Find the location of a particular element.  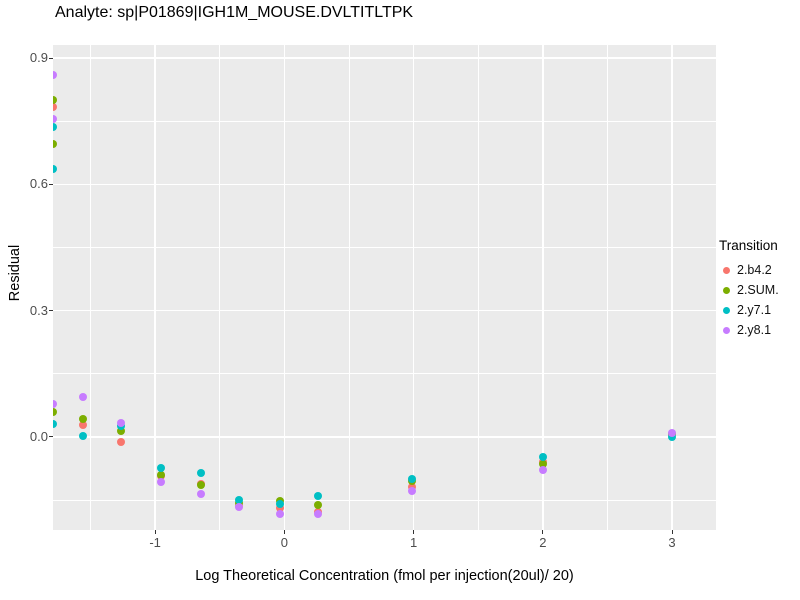

x-tick-label: 3 is located at coordinates (672, 542).